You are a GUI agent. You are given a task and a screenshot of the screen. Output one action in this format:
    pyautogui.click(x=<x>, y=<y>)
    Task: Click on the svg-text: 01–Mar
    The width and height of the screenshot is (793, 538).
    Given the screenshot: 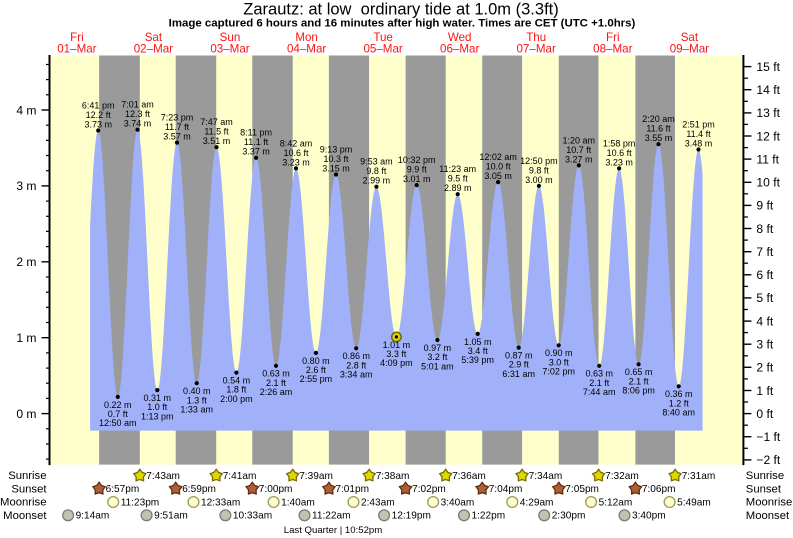 What is the action you would take?
    pyautogui.click(x=76, y=48)
    